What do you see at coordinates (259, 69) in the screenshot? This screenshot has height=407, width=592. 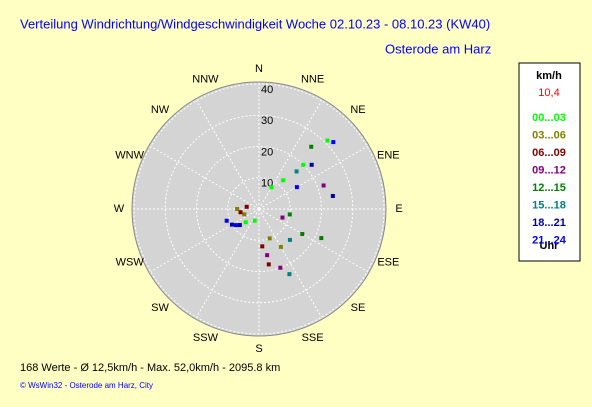 I see `direction-label: N` at bounding box center [259, 69].